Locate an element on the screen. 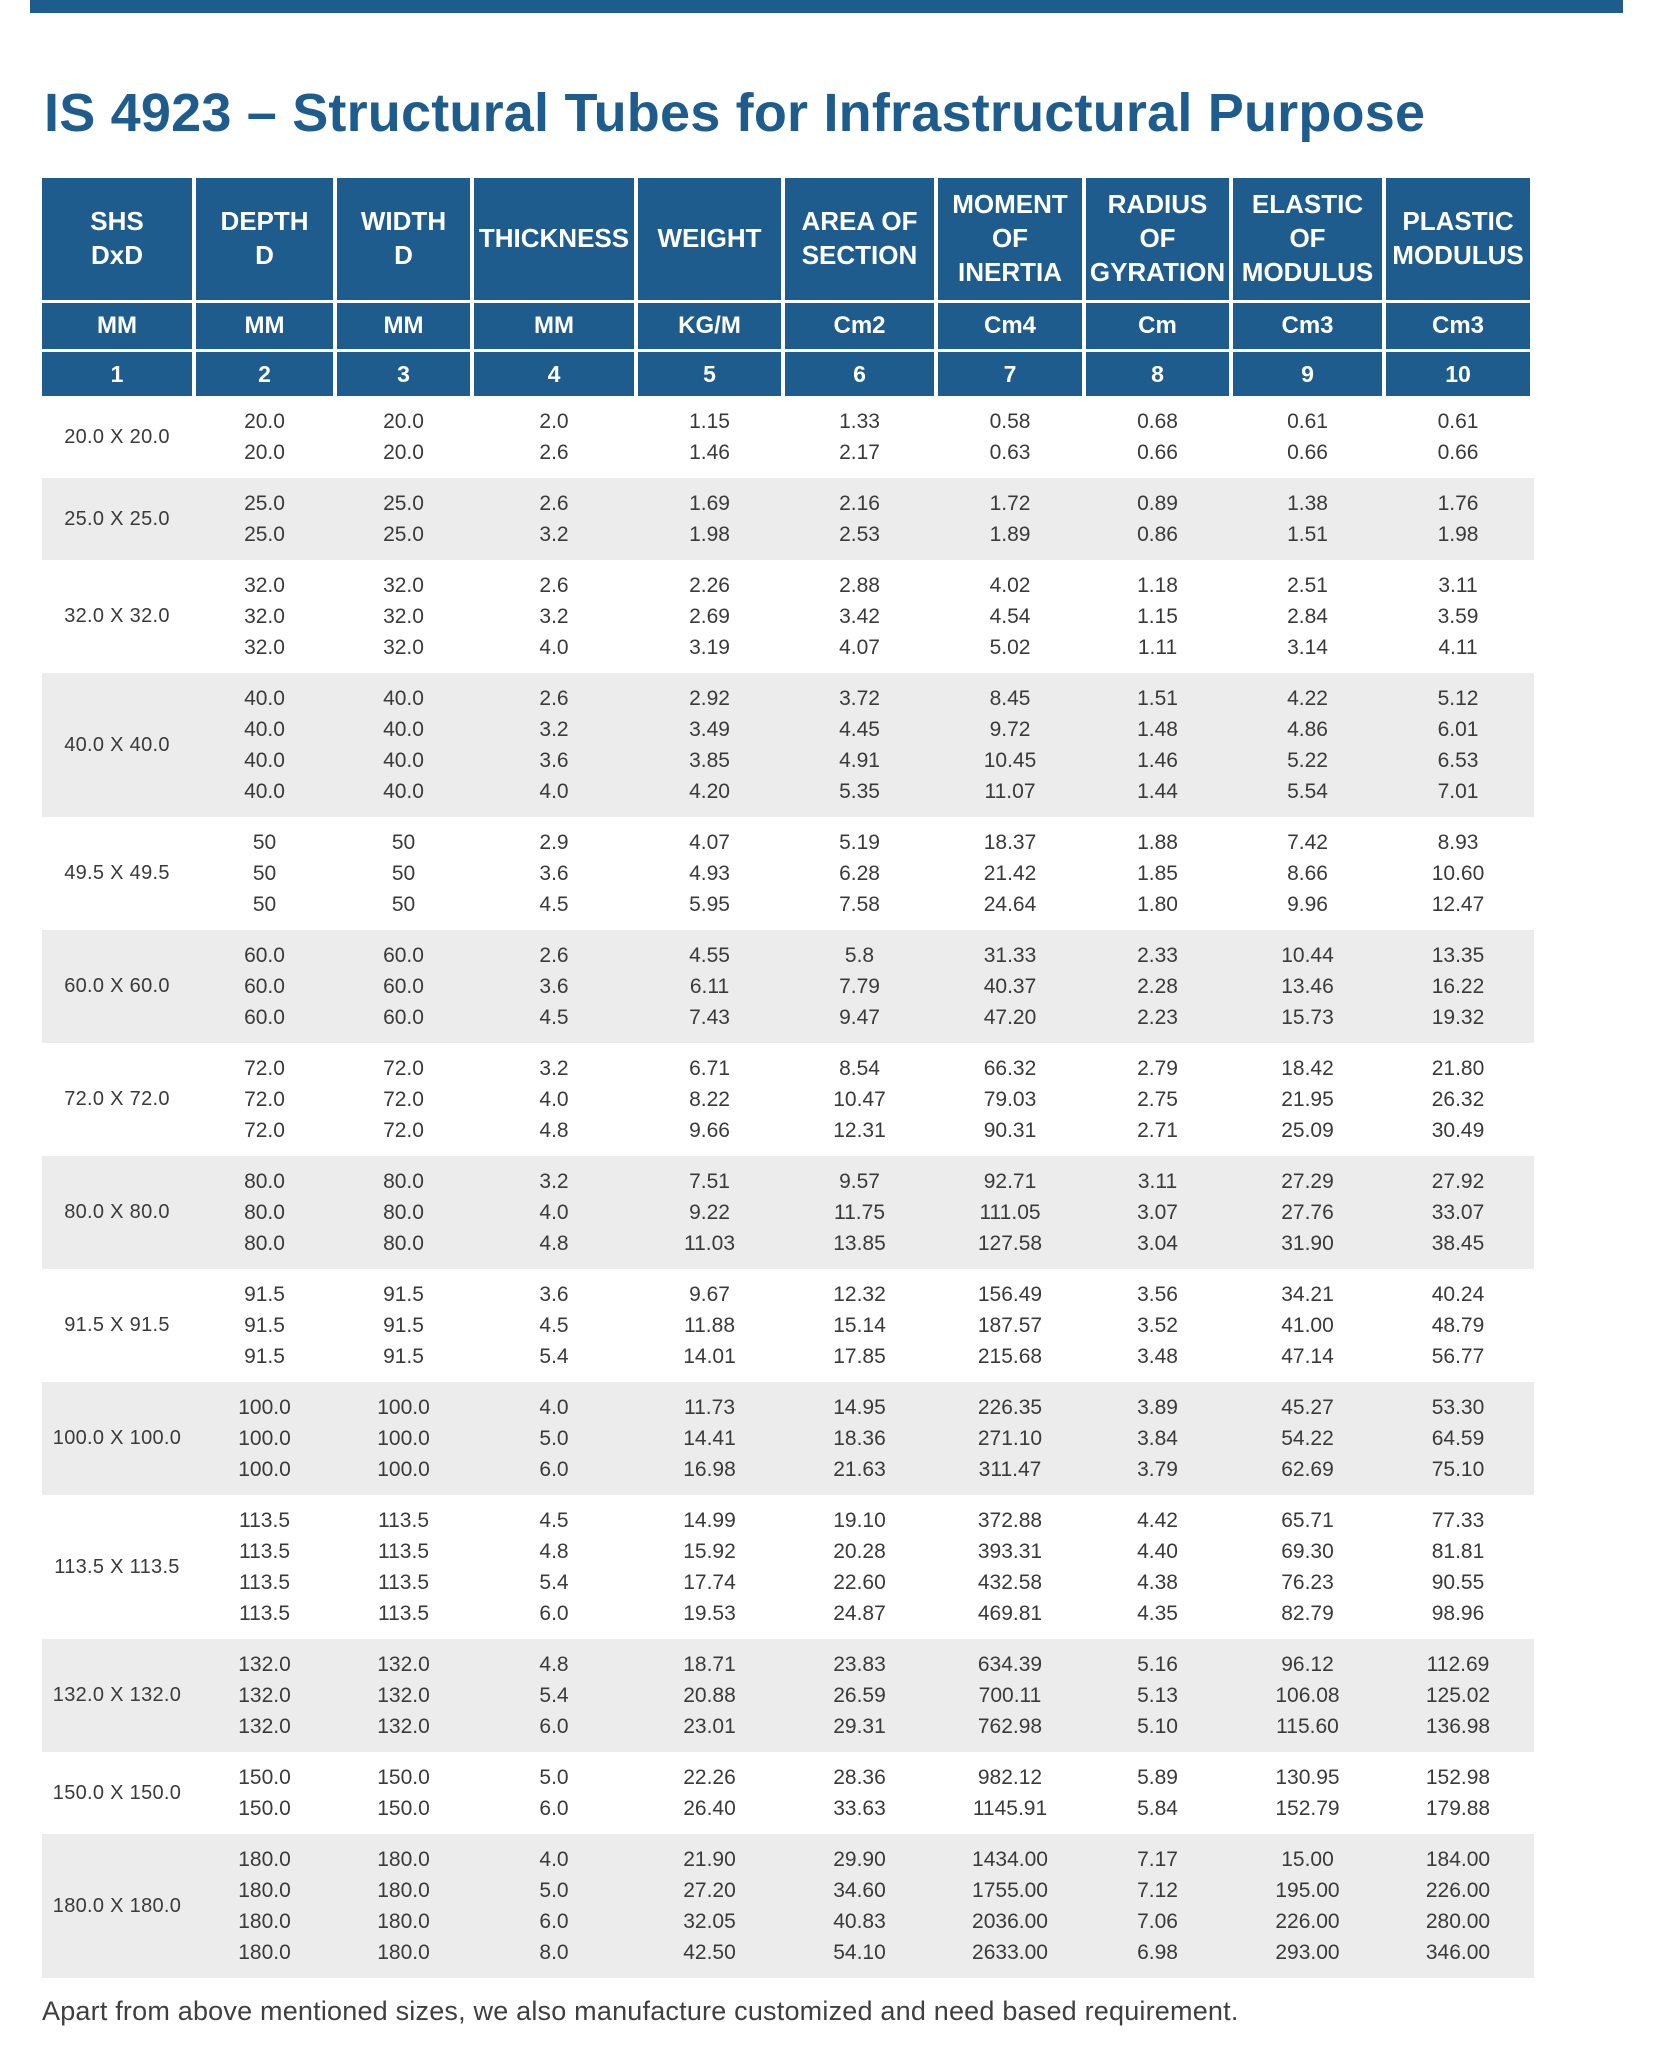 The image size is (1653, 2067). value-cell: 113.5 is located at coordinates (264, 1613).